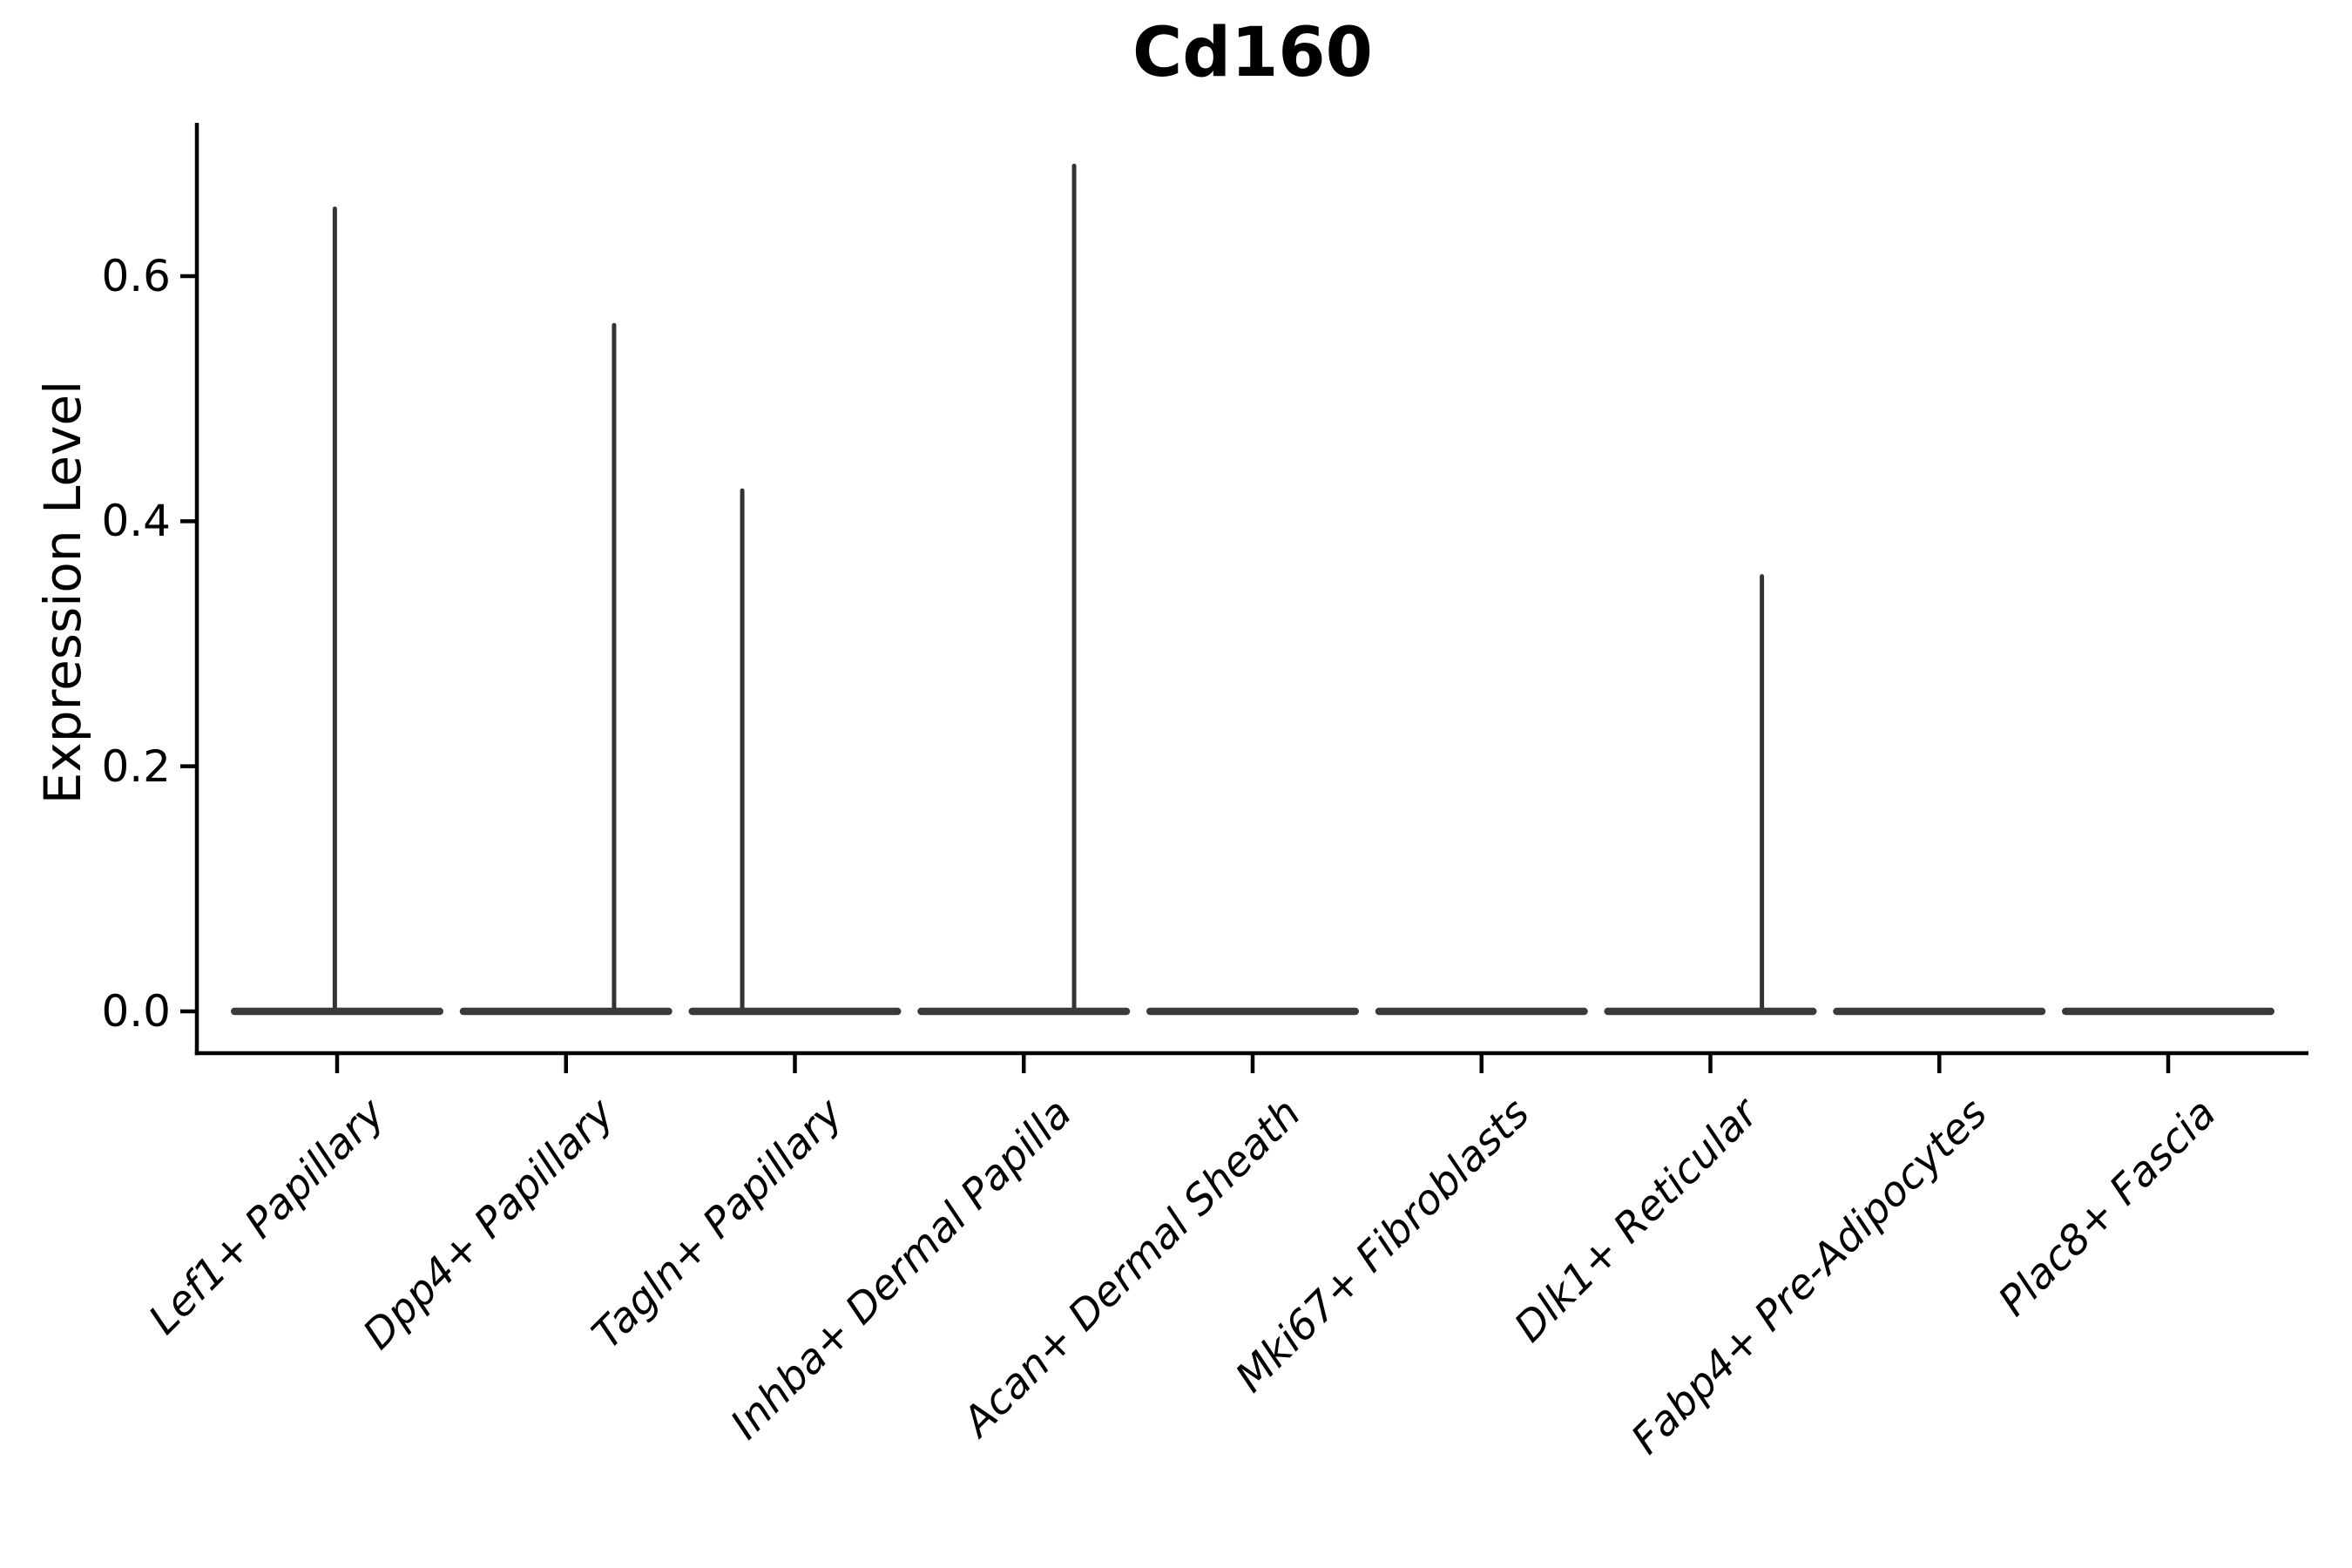 Image resolution: width=2352 pixels, height=1568 pixels. Describe the element at coordinates (136, 275) in the screenshot. I see `y-tick-label: 0.6` at that location.